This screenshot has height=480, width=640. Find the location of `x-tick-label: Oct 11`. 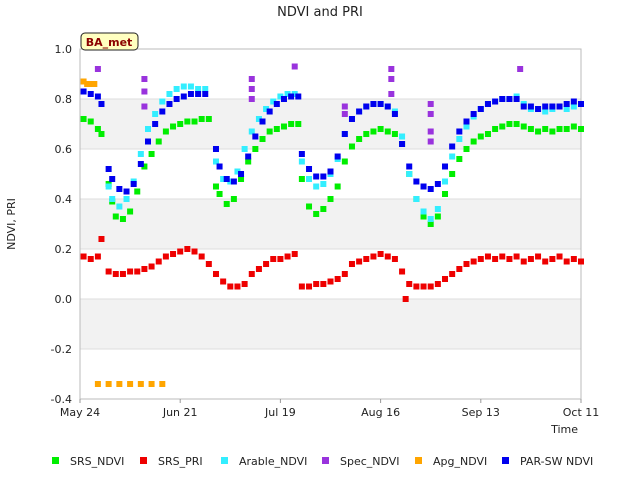

x-tick-label: Oct 11 is located at coordinates (581, 412).